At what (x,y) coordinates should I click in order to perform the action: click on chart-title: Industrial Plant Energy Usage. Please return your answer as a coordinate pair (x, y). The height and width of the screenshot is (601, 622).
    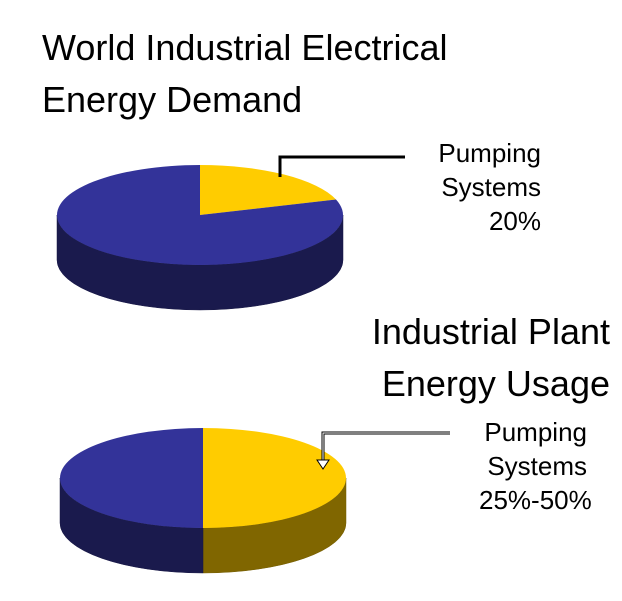
    Looking at the image, I should click on (490, 357).